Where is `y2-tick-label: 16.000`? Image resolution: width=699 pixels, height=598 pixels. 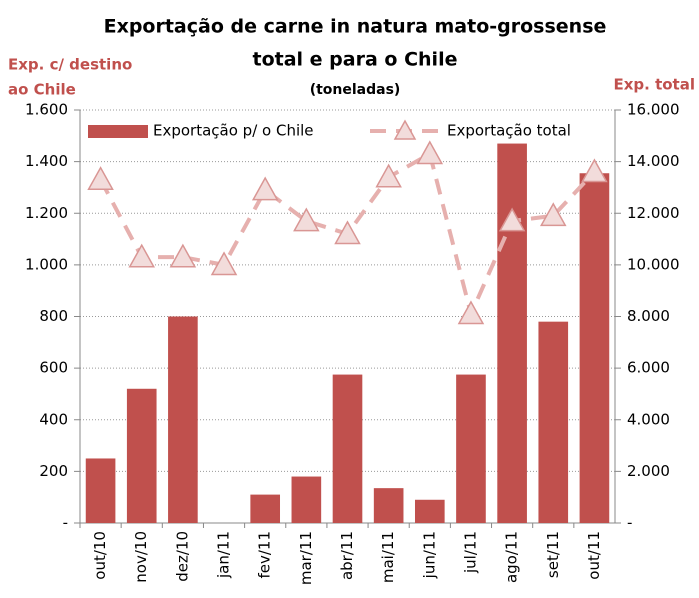 y2-tick-label: 16.000 is located at coordinates (653, 110).